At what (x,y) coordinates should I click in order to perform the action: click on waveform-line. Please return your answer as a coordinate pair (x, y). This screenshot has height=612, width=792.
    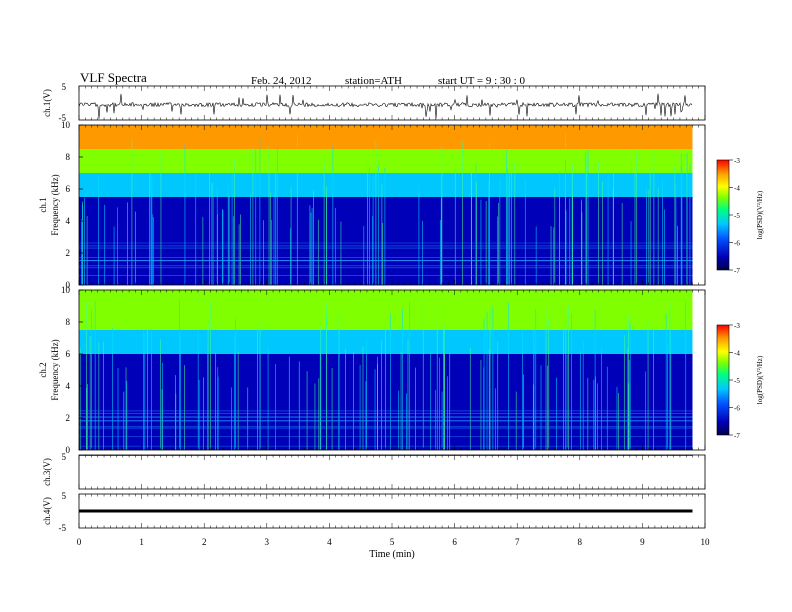
    Looking at the image, I should click on (385, 106).